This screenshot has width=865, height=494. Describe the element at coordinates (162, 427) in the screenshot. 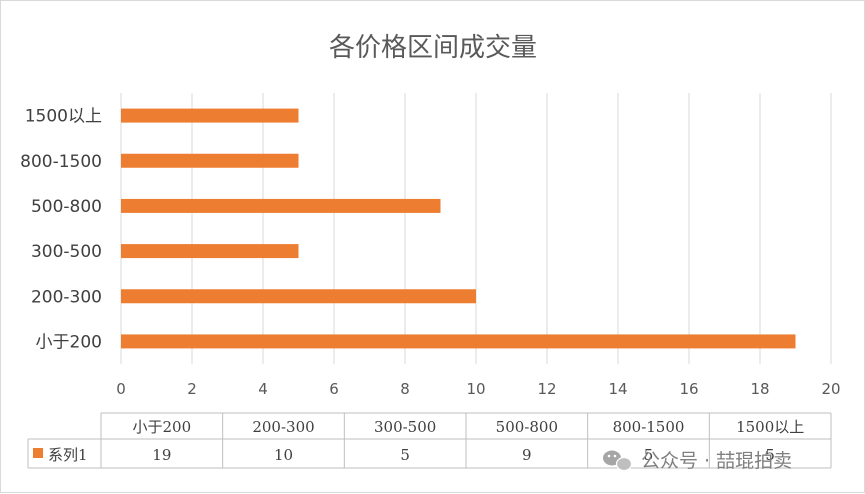

I see `table-header-cell: 小于200` at that location.